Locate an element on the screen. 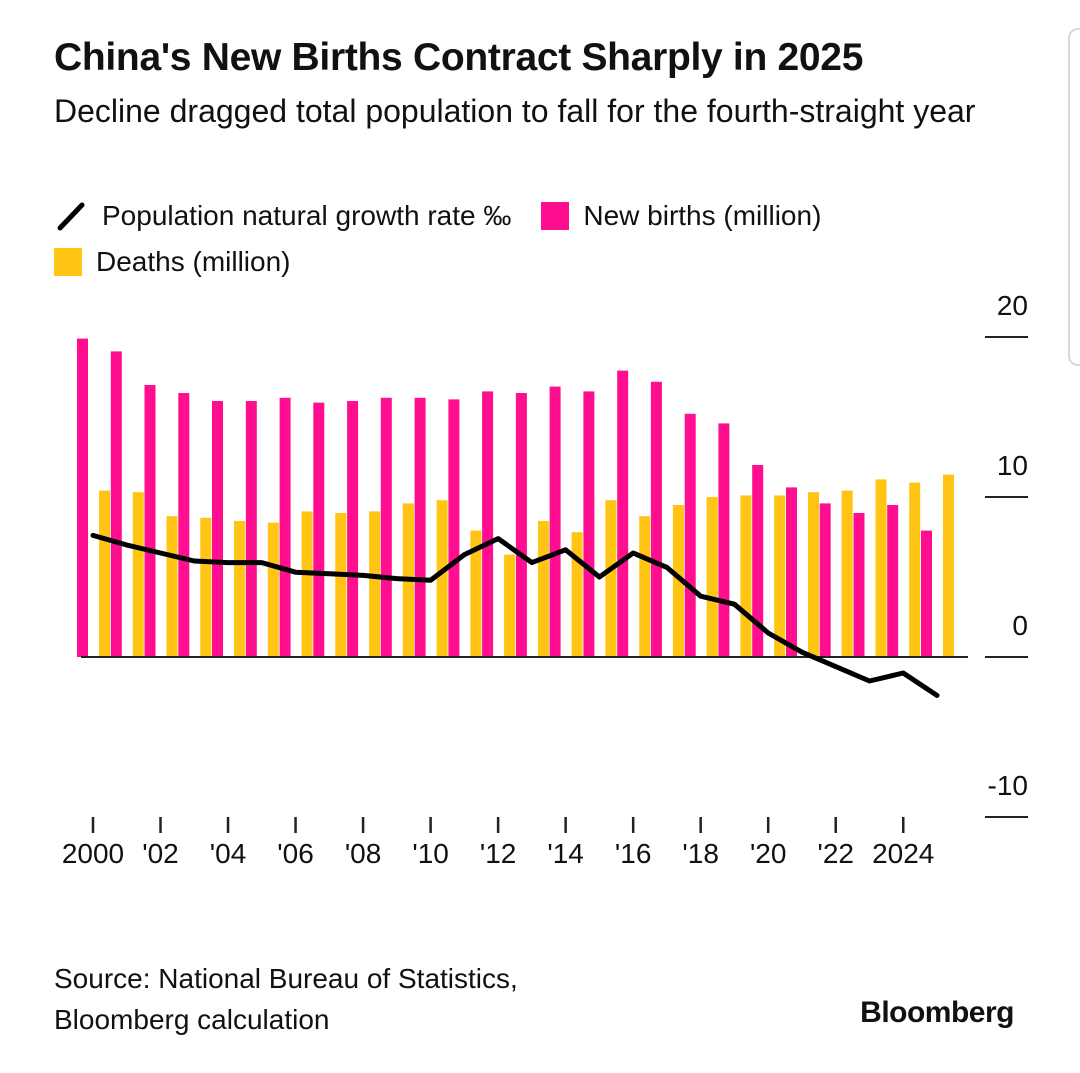 The image size is (1080, 1073). deaths-bar-2020 is located at coordinates (780, 576).